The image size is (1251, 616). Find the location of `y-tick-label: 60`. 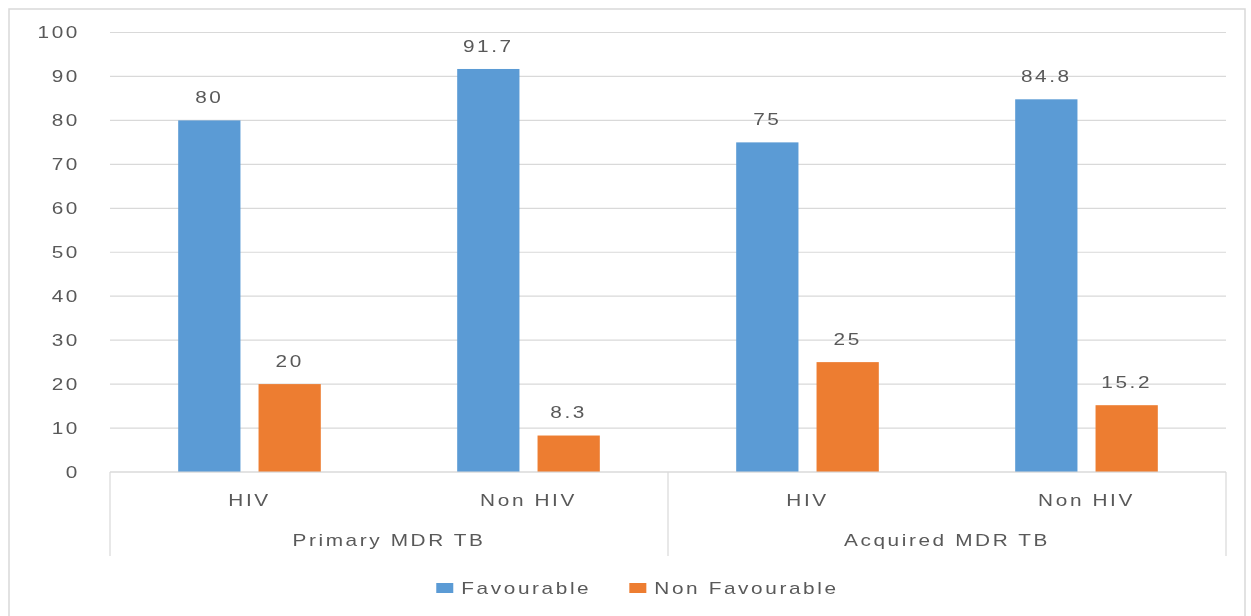

y-tick-label: 60 is located at coordinates (65, 208).